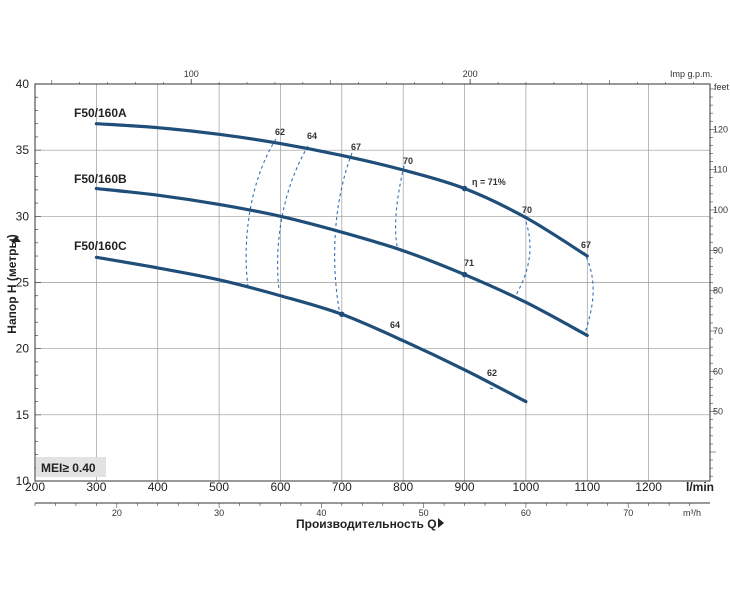  What do you see at coordinates (526, 487) in the screenshot?
I see `x-tick-label: 1000` at bounding box center [526, 487].